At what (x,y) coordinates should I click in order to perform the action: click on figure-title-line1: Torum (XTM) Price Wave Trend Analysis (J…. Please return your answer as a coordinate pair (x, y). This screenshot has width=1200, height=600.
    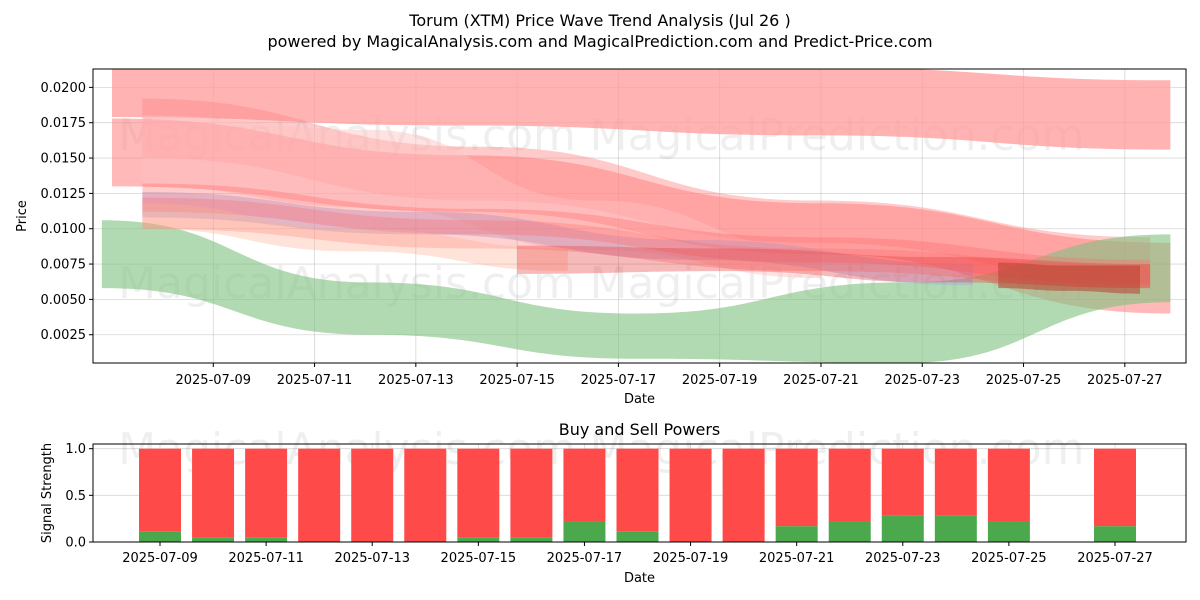
    Looking at the image, I should click on (599, 20).